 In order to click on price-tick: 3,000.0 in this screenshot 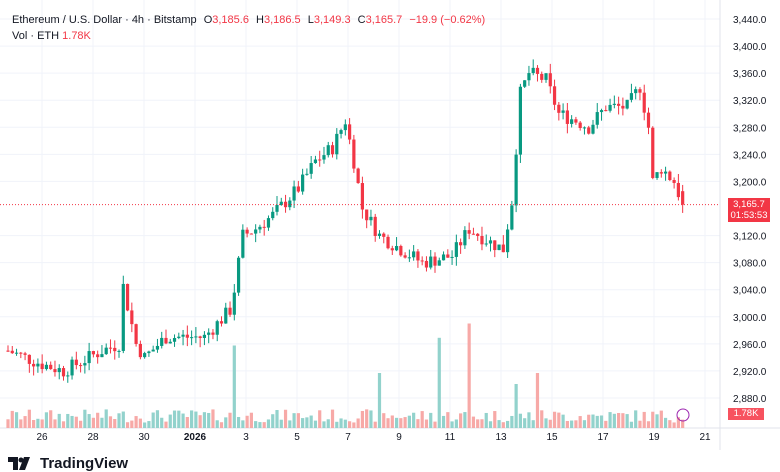, I will do `click(750, 318)`.